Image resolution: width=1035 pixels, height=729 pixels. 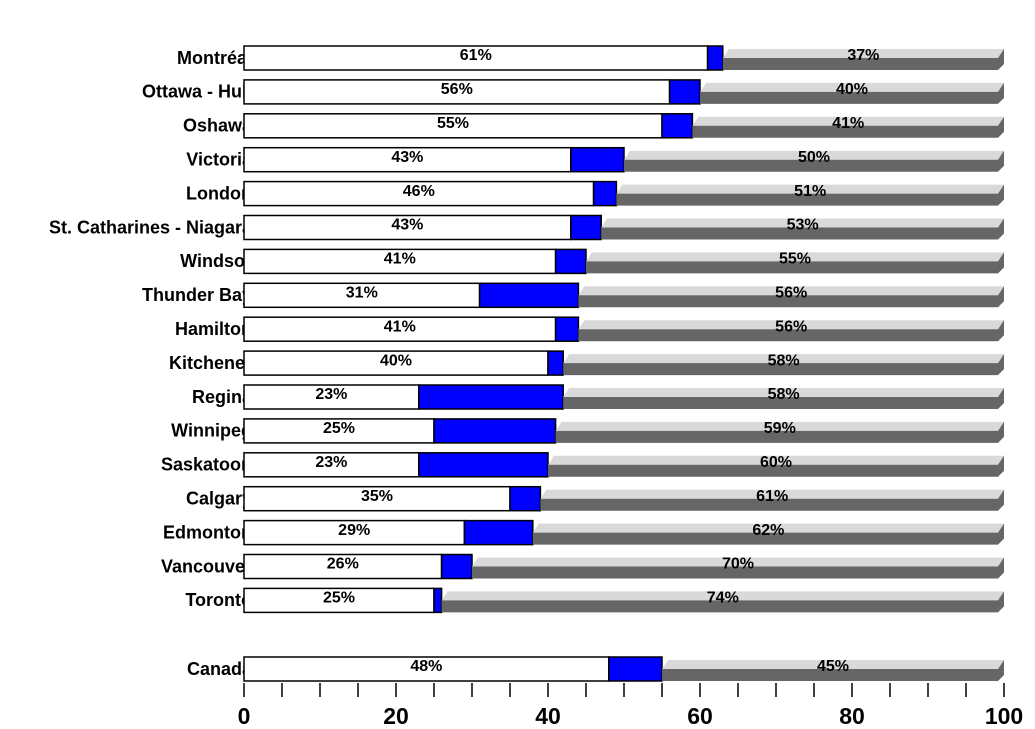 I want to click on category-label: Montréal, so click(x=214, y=58).